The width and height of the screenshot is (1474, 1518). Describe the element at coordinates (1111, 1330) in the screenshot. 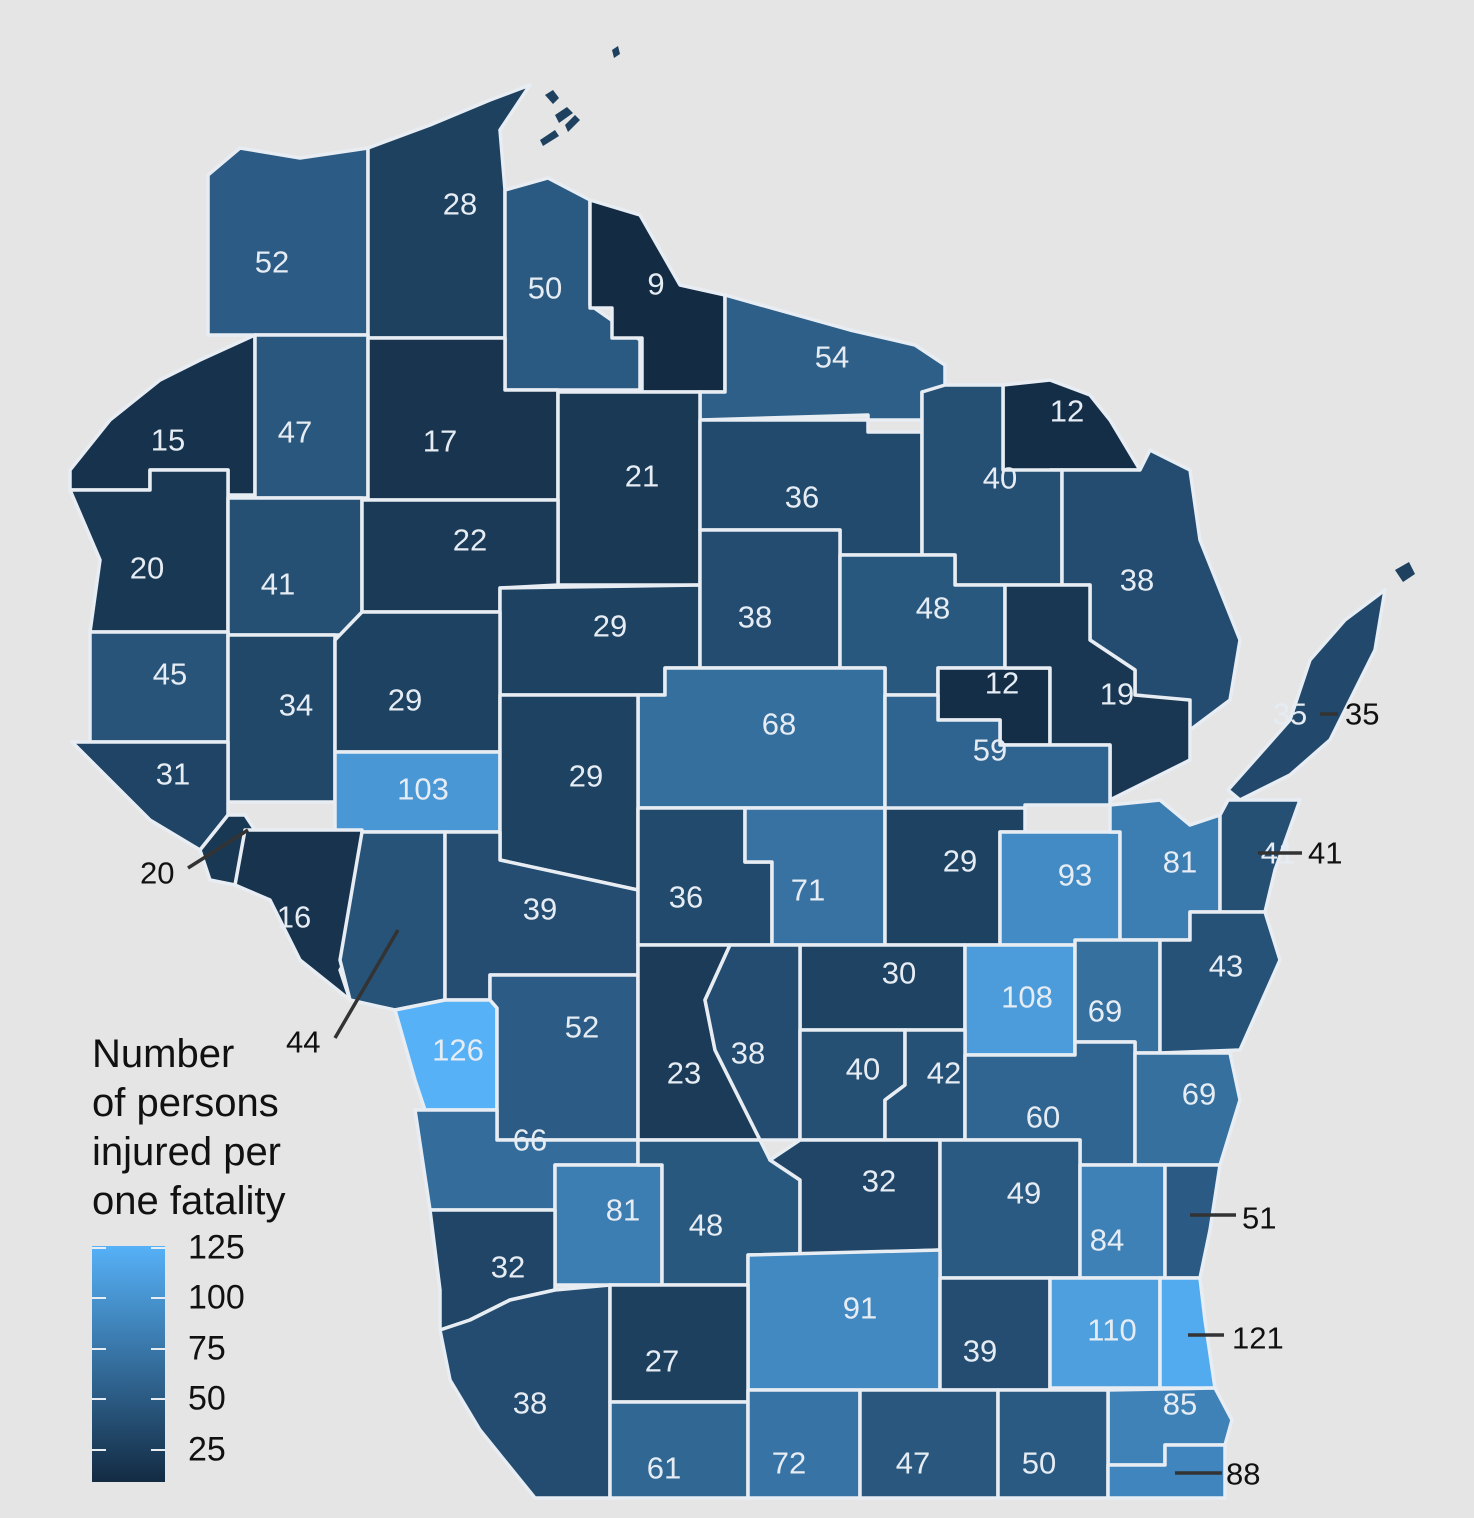

I see `county-value-label: 110` at that location.